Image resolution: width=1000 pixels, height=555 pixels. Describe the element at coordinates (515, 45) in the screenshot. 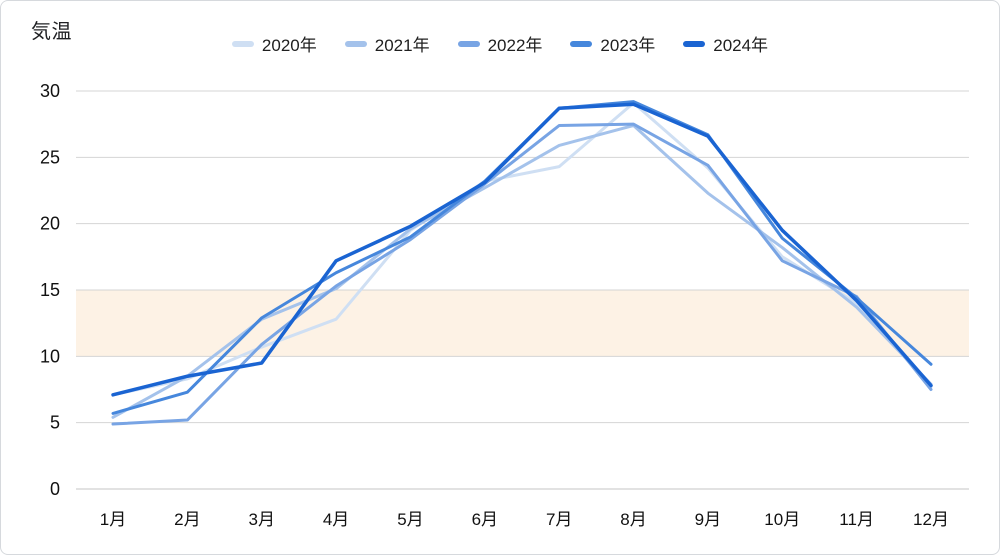

I see `legend-label: 2022年` at that location.